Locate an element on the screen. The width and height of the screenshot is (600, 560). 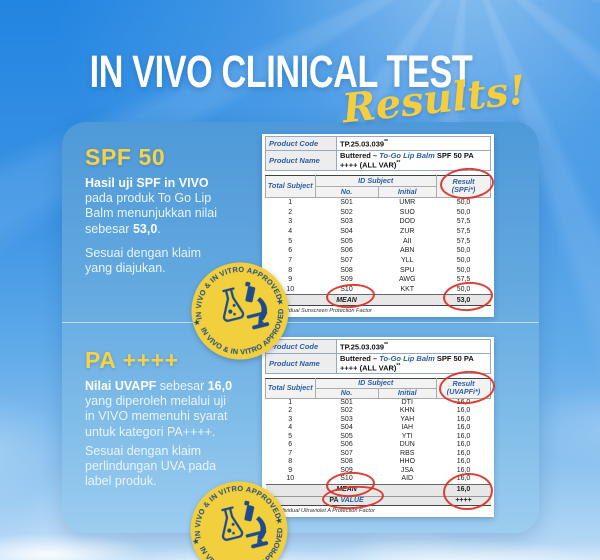
header-row-1: Total Subject ID Subject Result (SPFi*) is located at coordinates (378, 186).